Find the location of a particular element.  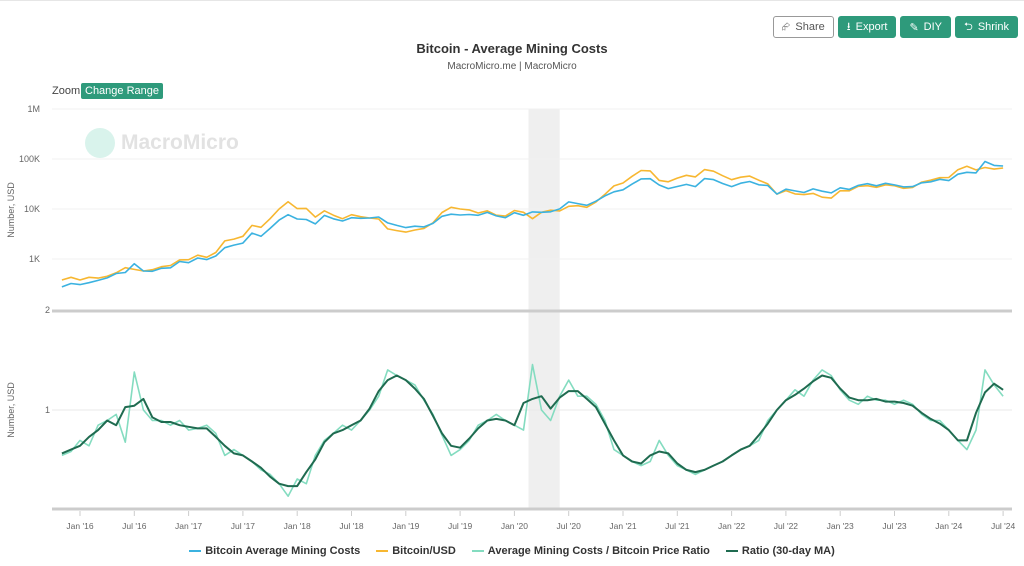

legend-label: Bitcoin/USD is located at coordinates (424, 551).